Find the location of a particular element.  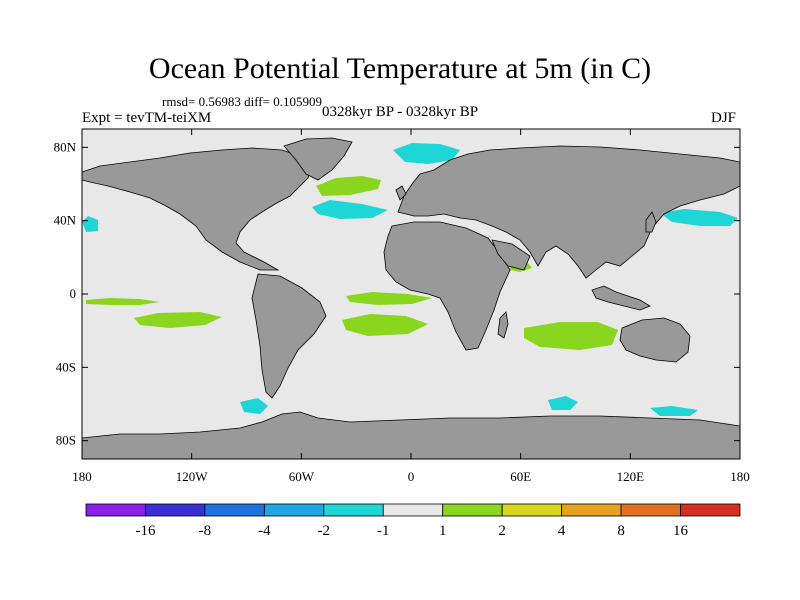

anomaly-patch-subpolar-atlantic is located at coordinates (348, 186).